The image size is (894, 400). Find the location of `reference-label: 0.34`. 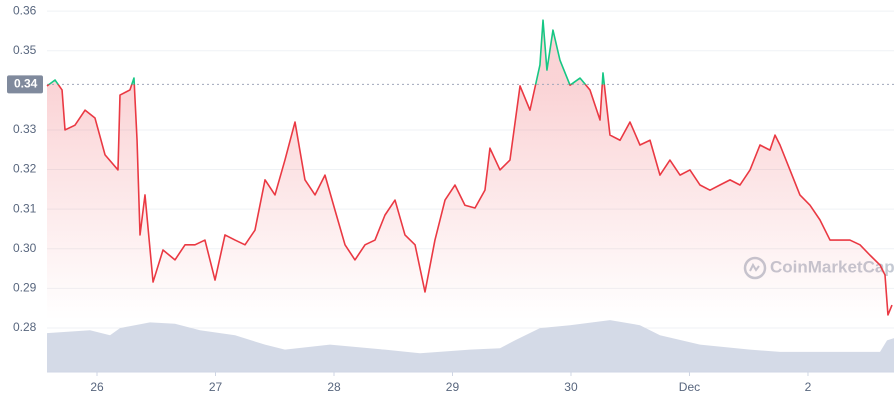

reference-label: 0.34 is located at coordinates (26, 84).